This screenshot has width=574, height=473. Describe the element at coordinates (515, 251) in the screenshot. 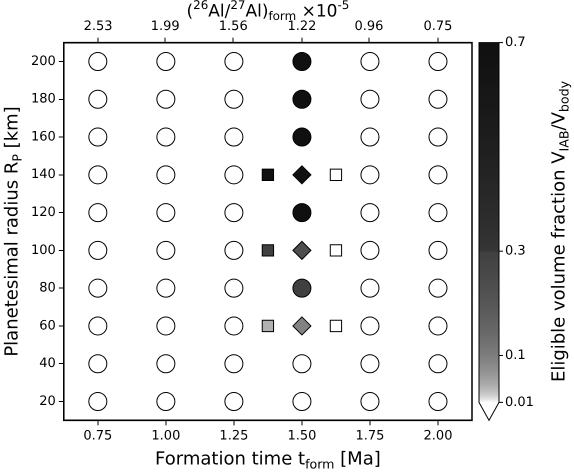

I see `color-bar-label: 0.3` at that location.